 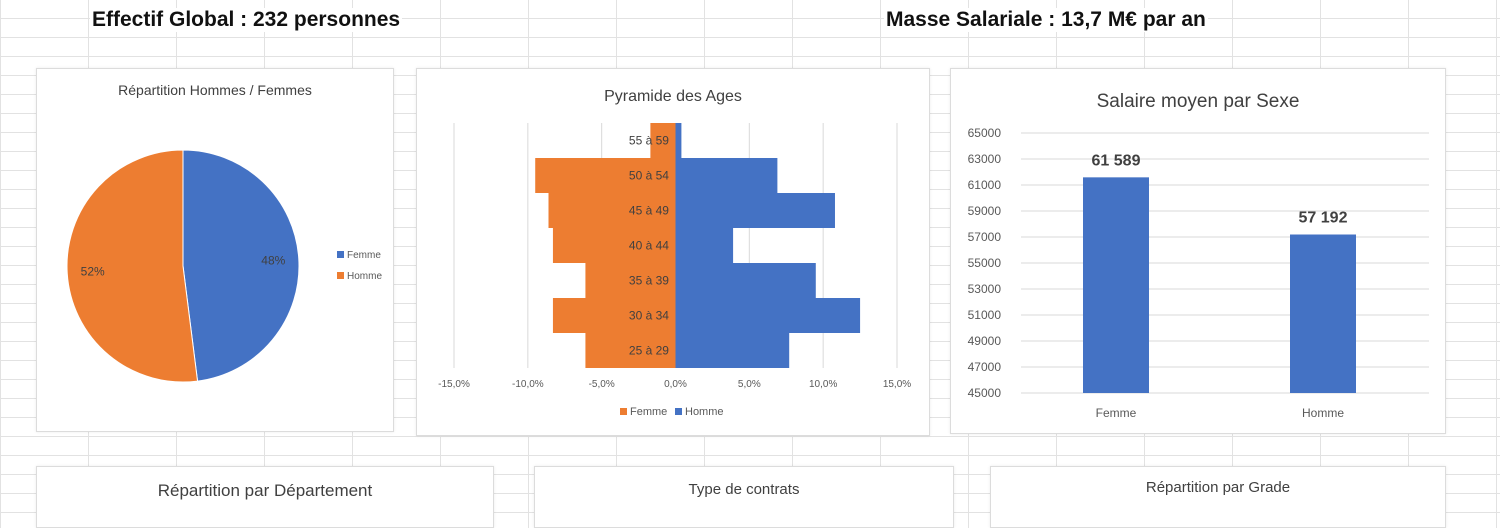 I want to click on department-chart-title: Répartition par Département, so click(x=265, y=490).